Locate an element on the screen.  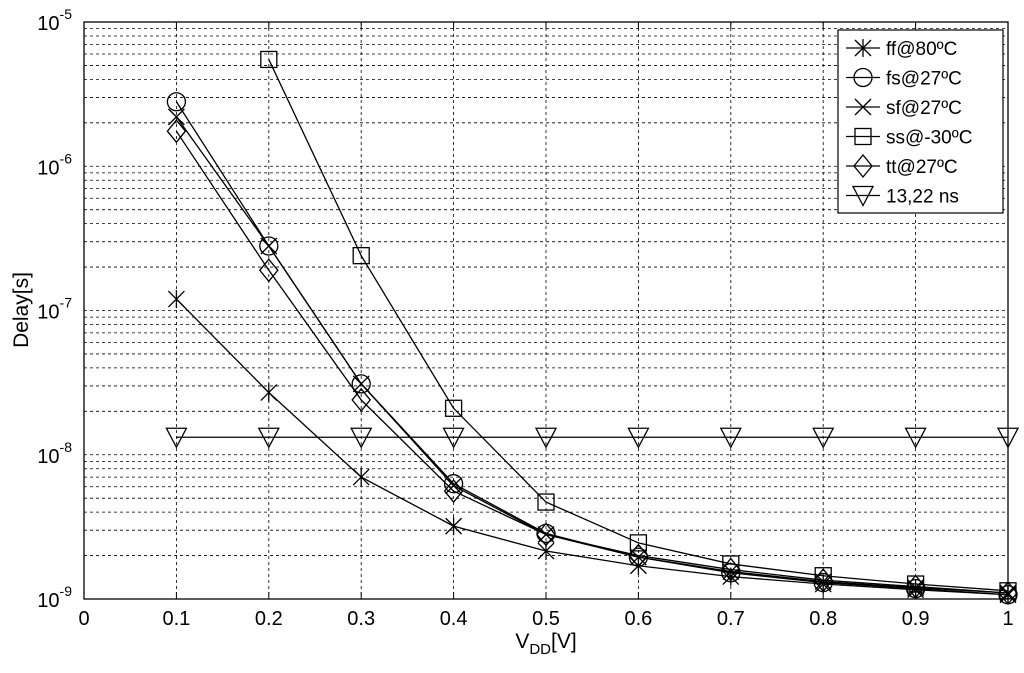
y-tick-label: 10⁻⁹ is located at coordinates (54, 597).